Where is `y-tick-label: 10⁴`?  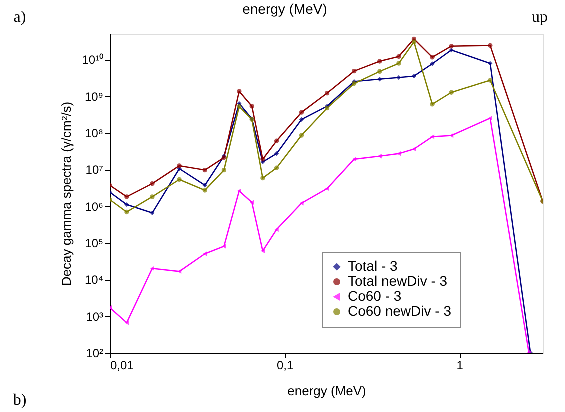 y-tick-label: 10⁴ is located at coordinates (94, 280).